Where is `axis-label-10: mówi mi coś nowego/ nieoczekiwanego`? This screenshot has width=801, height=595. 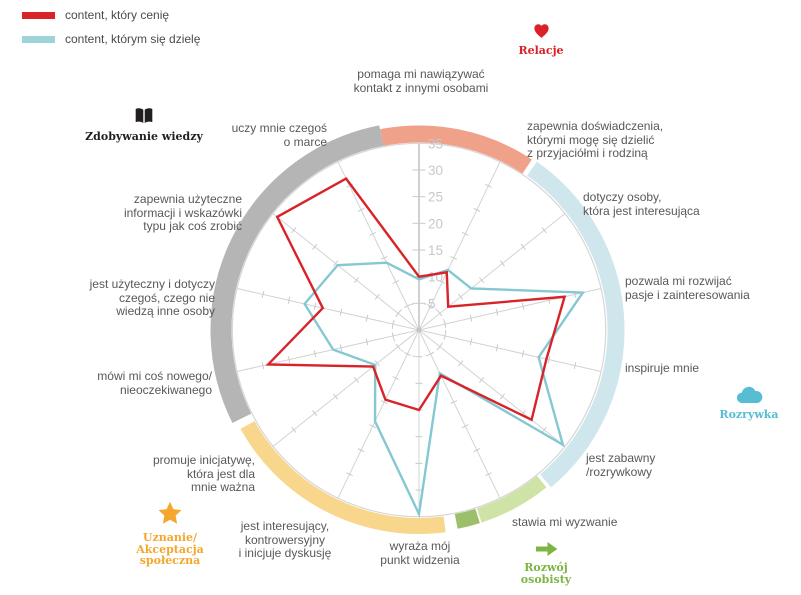
axis-label-10: mówi mi coś nowego/ nieoczekiwanego is located at coordinates (154, 383).